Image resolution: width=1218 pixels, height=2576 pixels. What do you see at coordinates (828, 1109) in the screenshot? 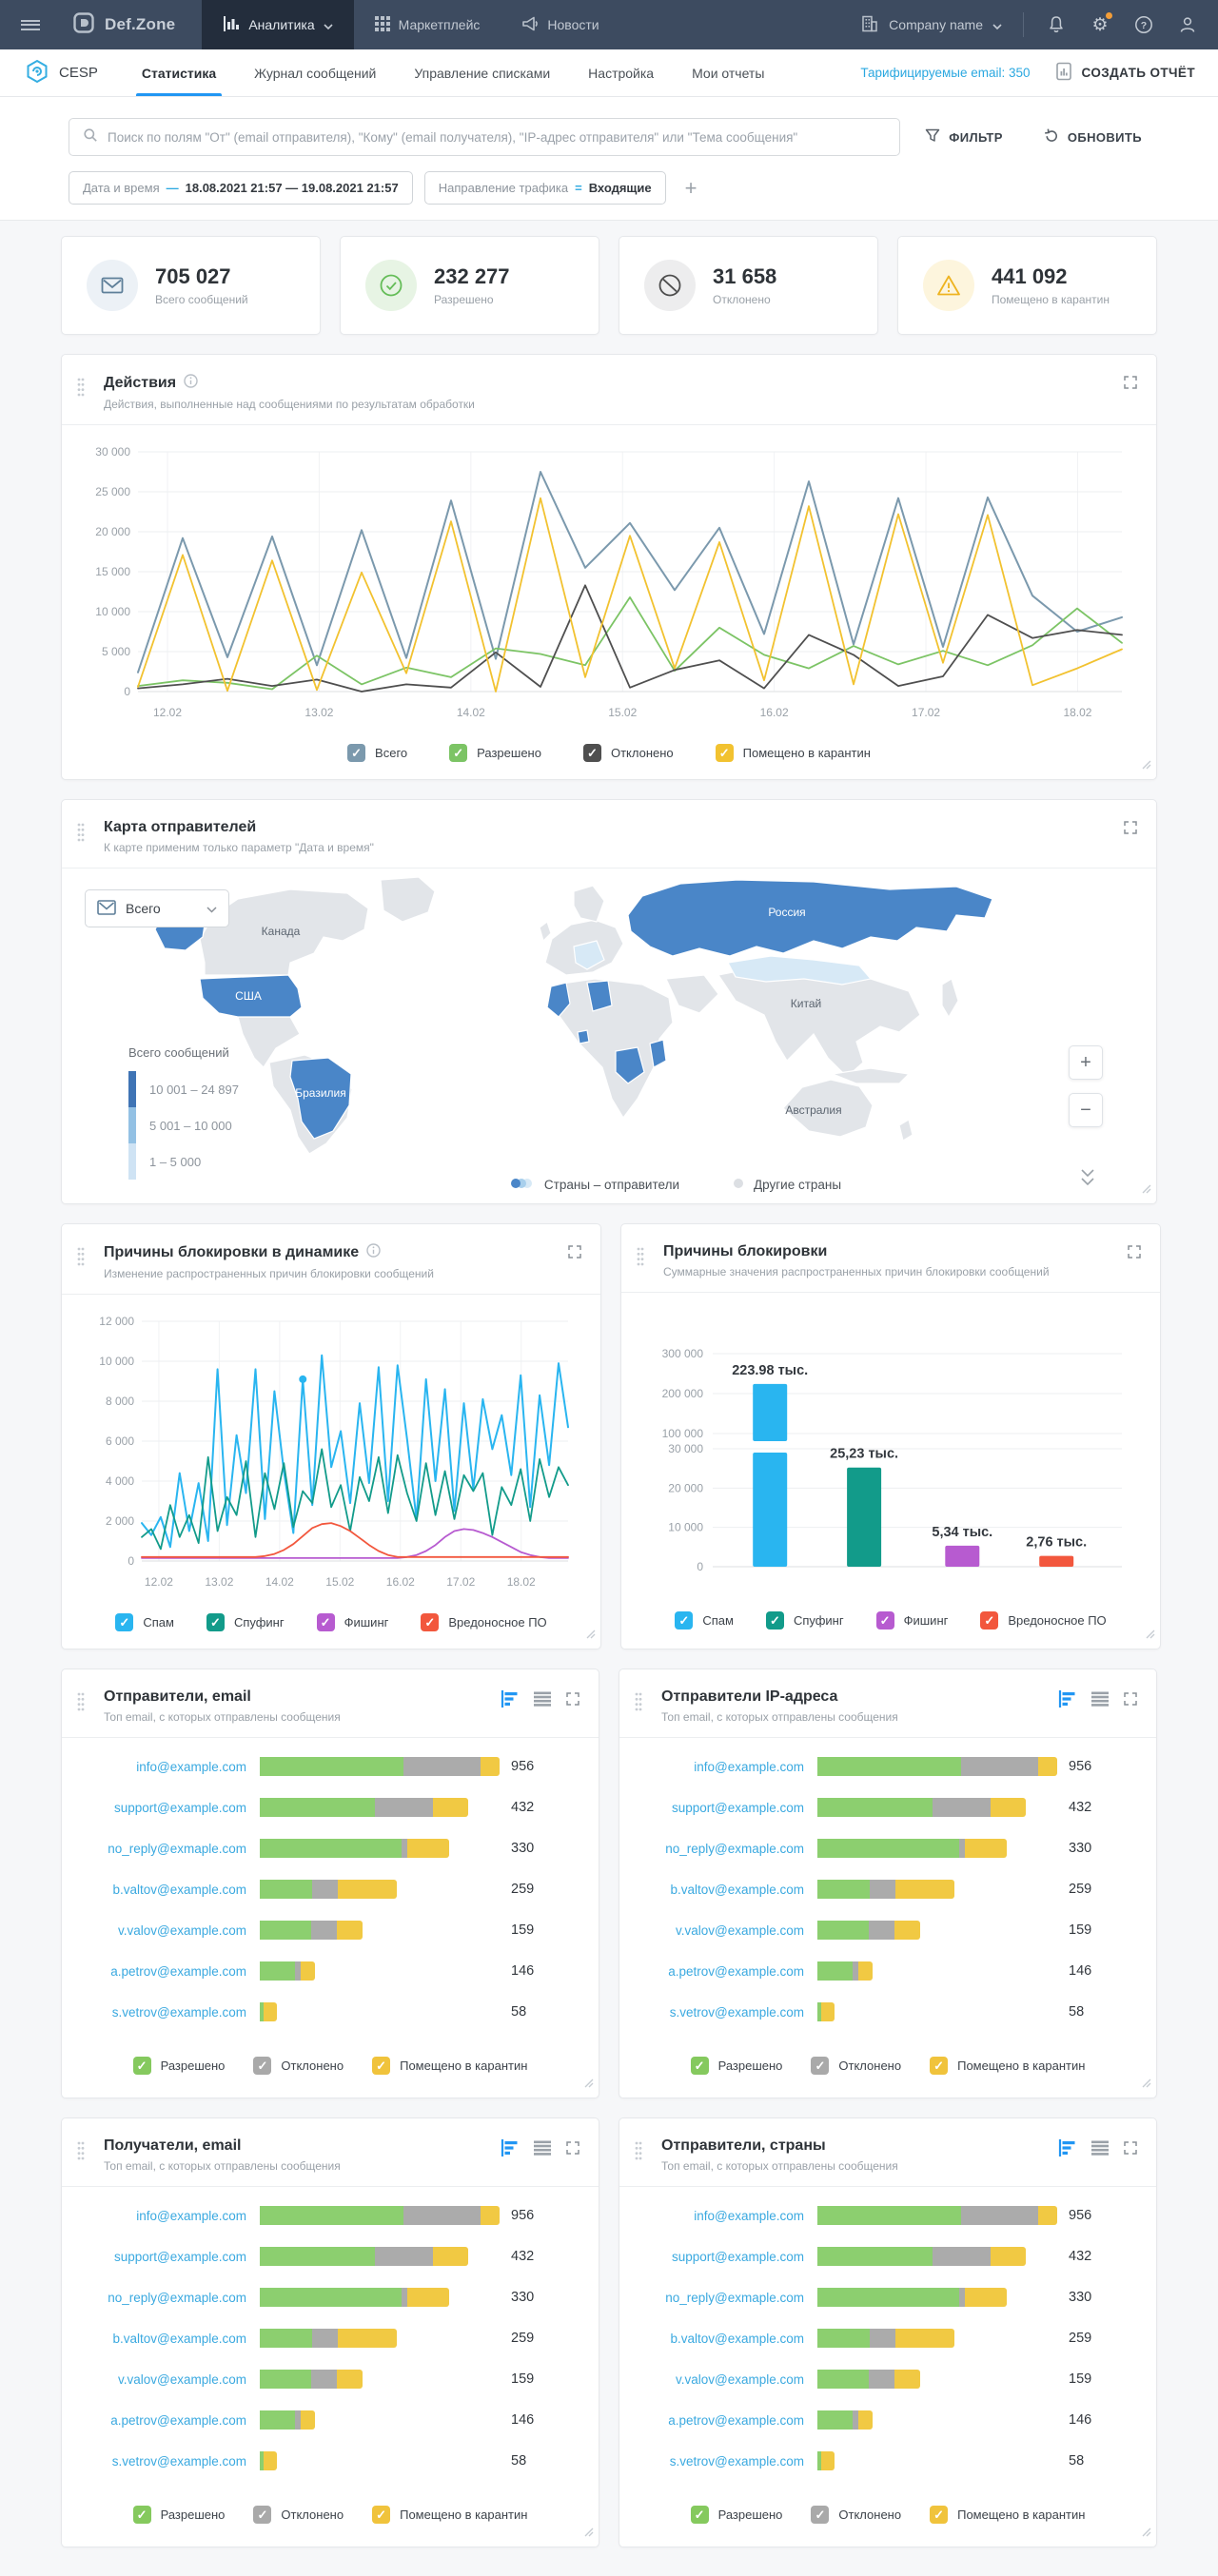
I see `country-australia` at bounding box center [828, 1109].